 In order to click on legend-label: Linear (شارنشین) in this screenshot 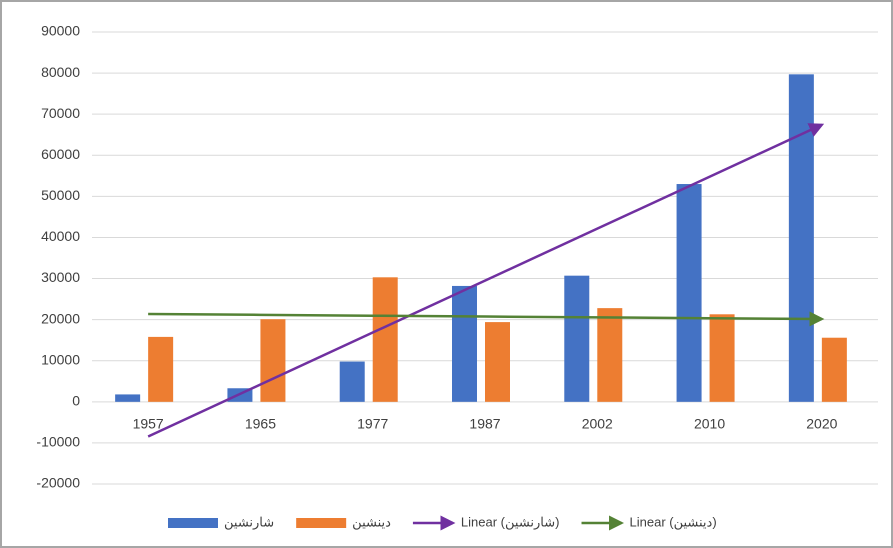, I will do `click(510, 522)`.